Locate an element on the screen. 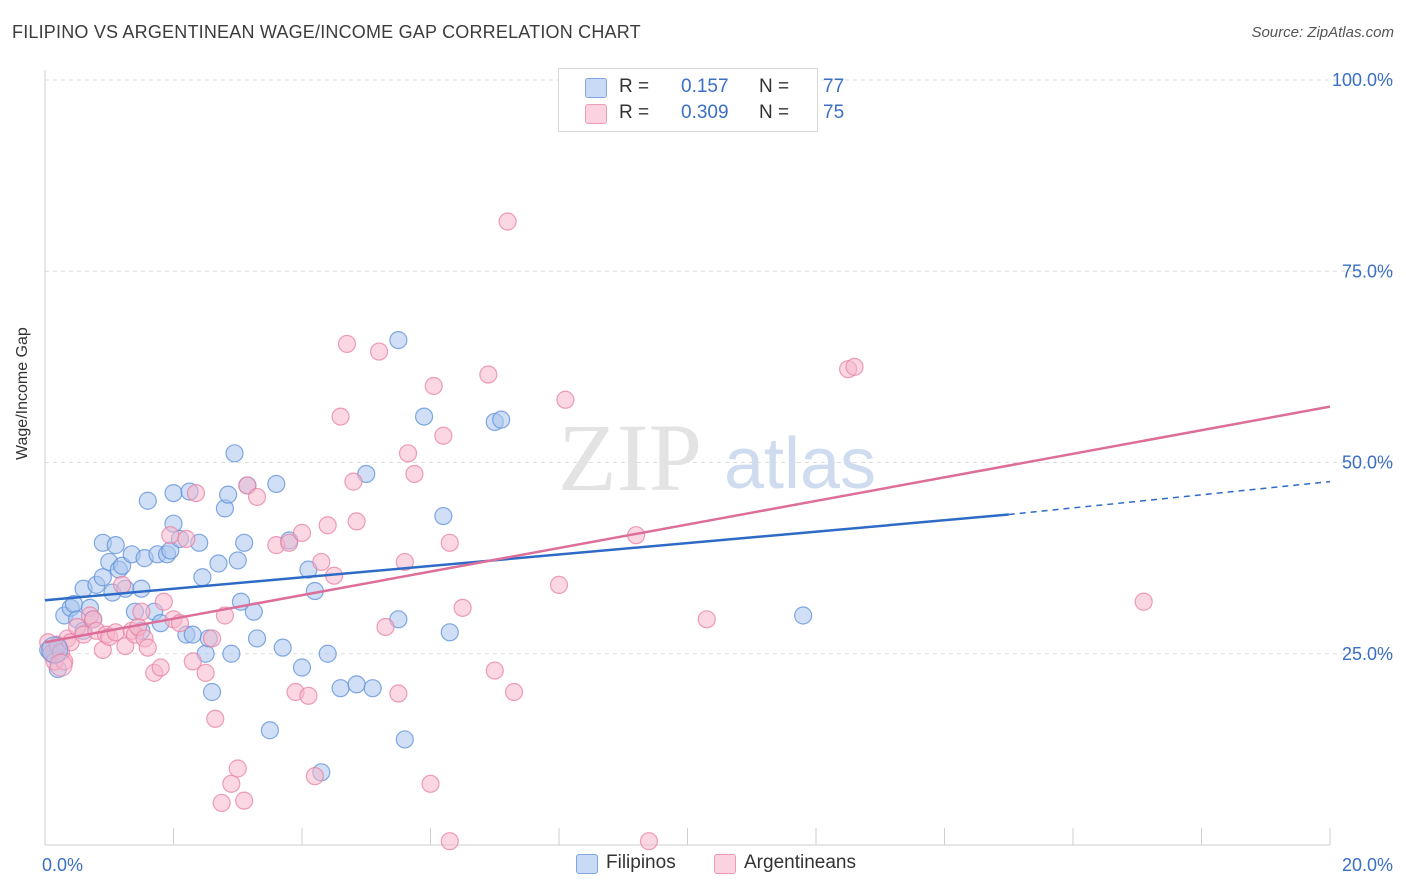  filipinos-trend-line is located at coordinates (526, 557).